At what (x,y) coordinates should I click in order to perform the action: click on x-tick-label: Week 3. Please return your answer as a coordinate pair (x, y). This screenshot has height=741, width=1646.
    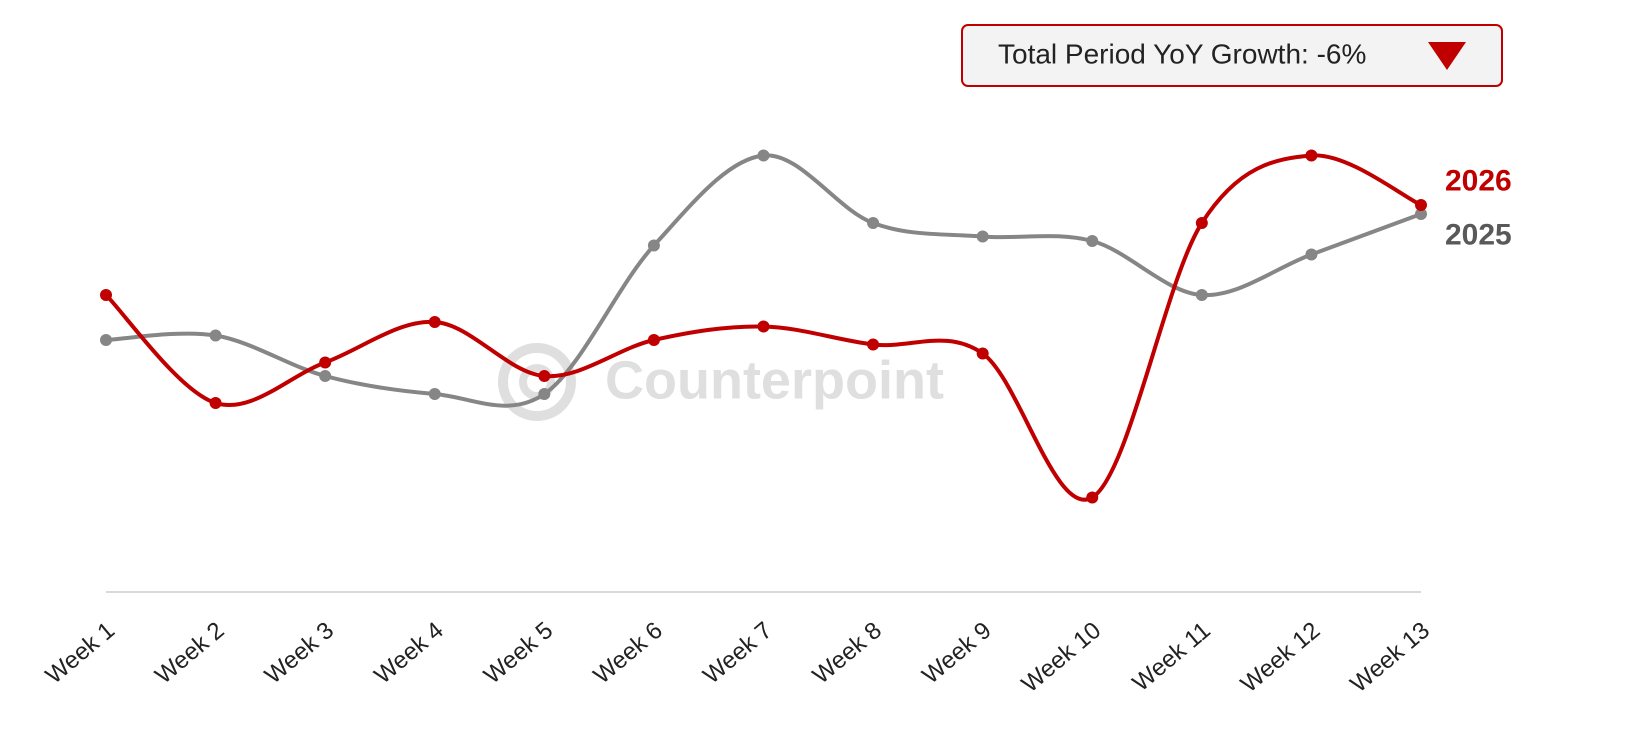
    Looking at the image, I should click on (299, 653).